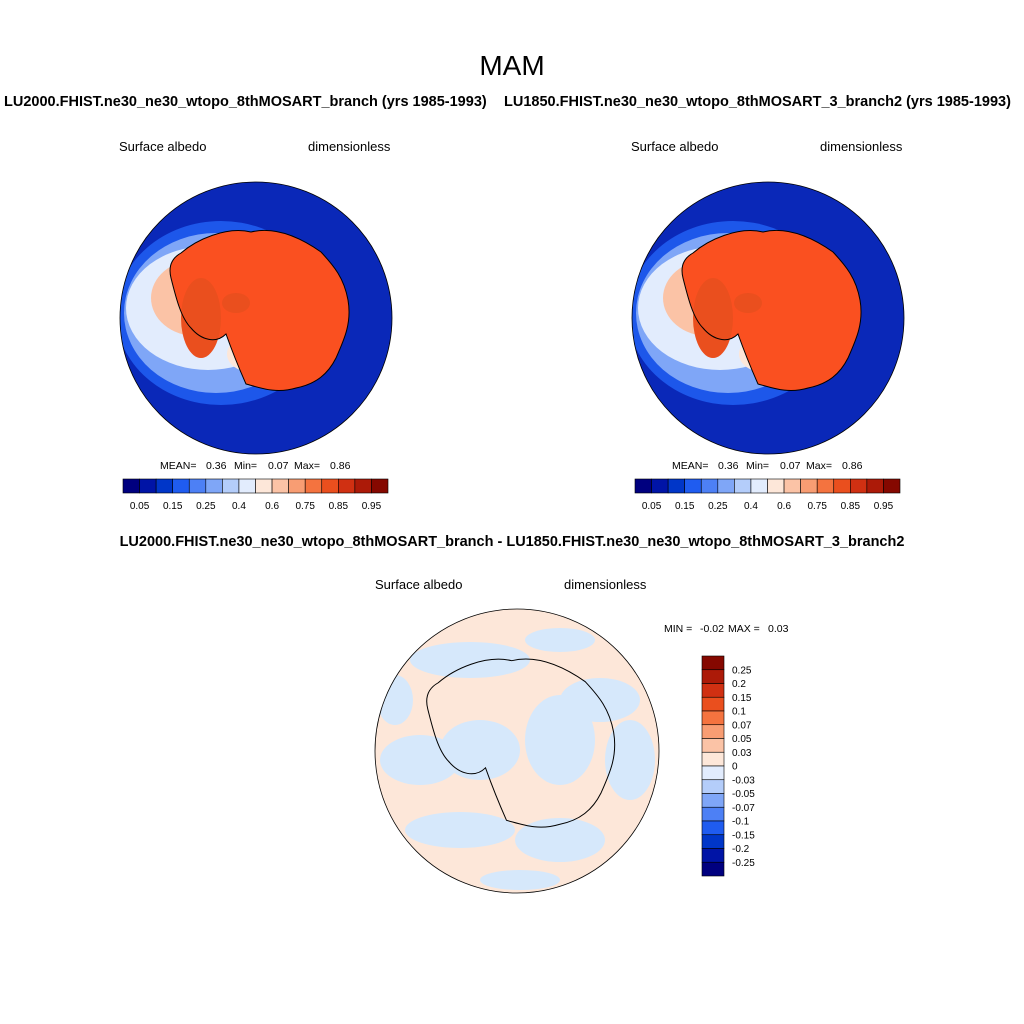  What do you see at coordinates (307, 466) in the screenshot?
I see `left-max-label: Max=` at bounding box center [307, 466].